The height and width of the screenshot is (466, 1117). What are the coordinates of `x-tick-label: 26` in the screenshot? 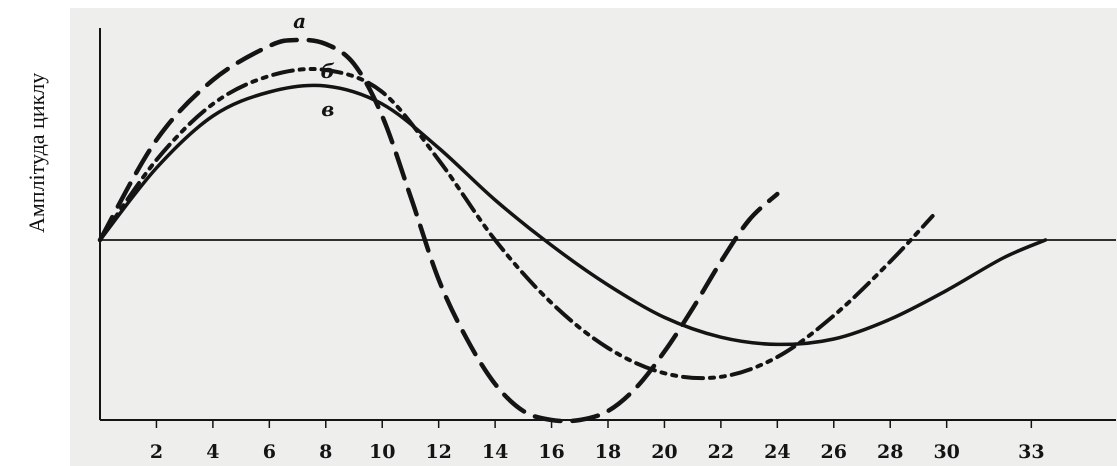 It's located at (834, 452).